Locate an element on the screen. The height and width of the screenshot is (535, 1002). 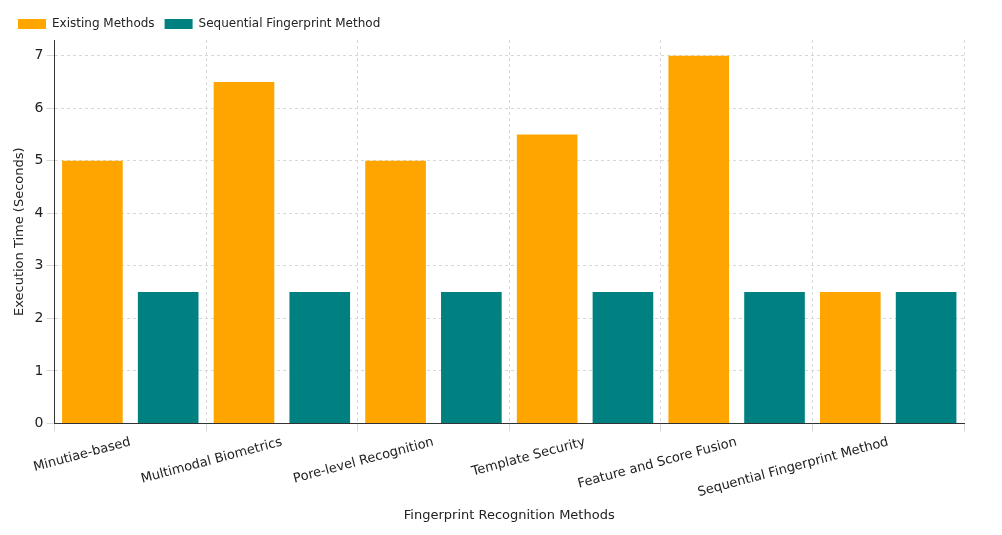
legend-label: Sequential Fingerprint Method is located at coordinates (289, 23).